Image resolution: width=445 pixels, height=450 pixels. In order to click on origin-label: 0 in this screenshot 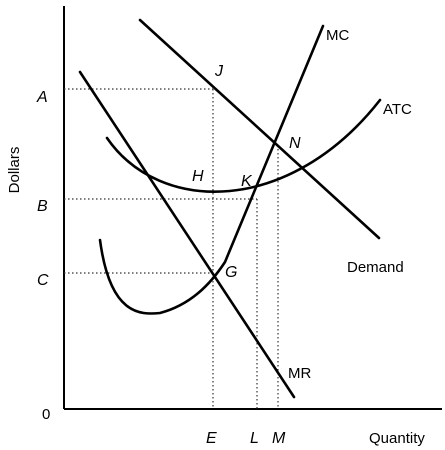, I will do `click(46, 414)`.